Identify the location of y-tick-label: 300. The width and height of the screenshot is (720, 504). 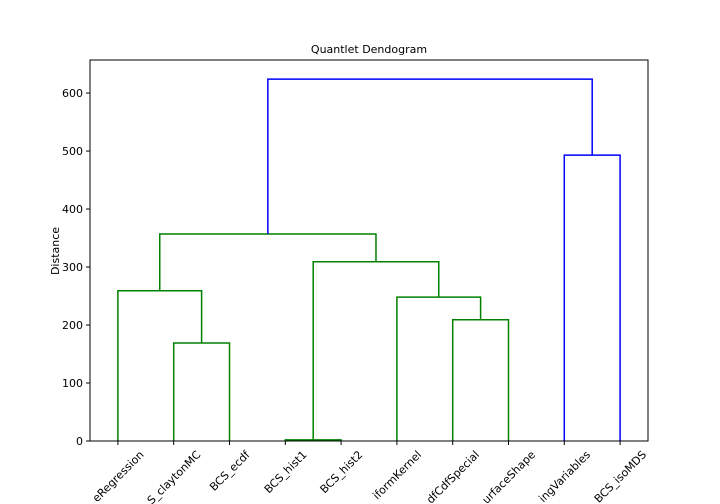
(72, 267).